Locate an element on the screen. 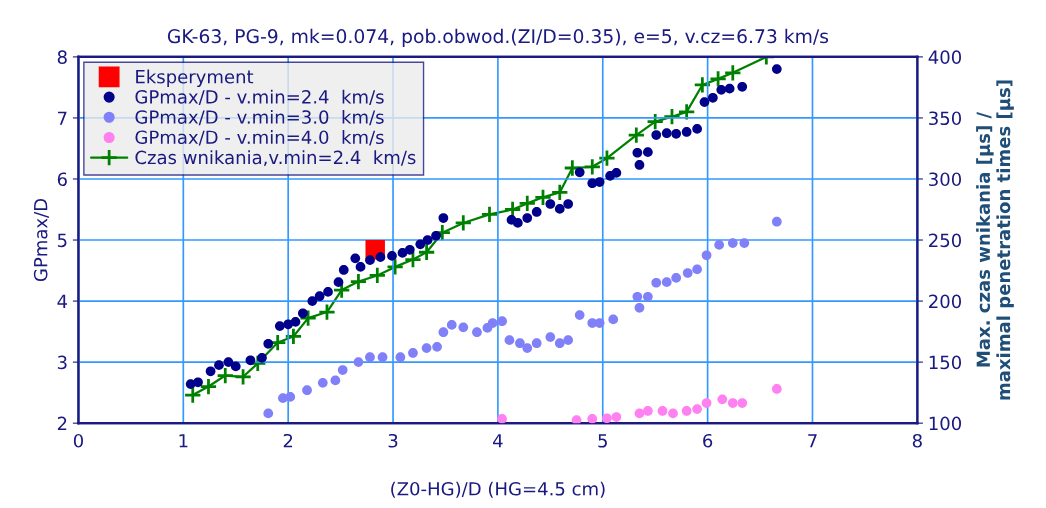  y2-tick-label: 250 is located at coordinates (945, 240).